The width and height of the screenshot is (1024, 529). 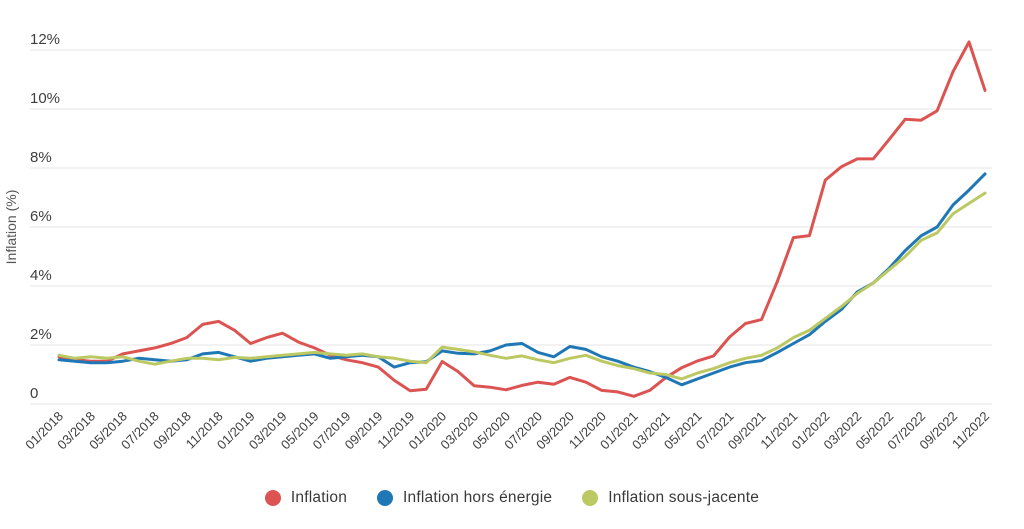 I want to click on y-tick-label: 8%, so click(x=41, y=157).